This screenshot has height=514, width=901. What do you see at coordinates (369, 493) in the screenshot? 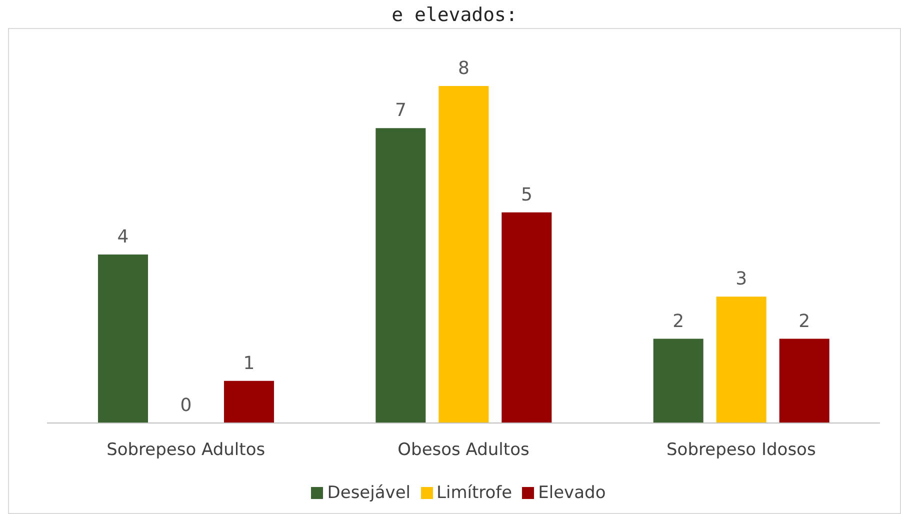
I see `legend-label: Desejável` at bounding box center [369, 493].